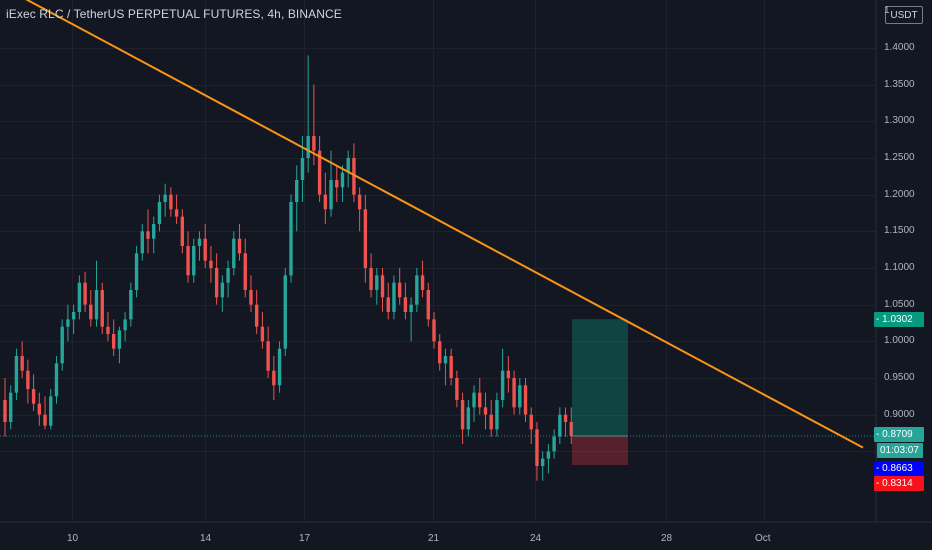 This screenshot has height=550, width=932. Describe the element at coordinates (899, 414) in the screenshot. I see `price-label: 0.9000` at that location.